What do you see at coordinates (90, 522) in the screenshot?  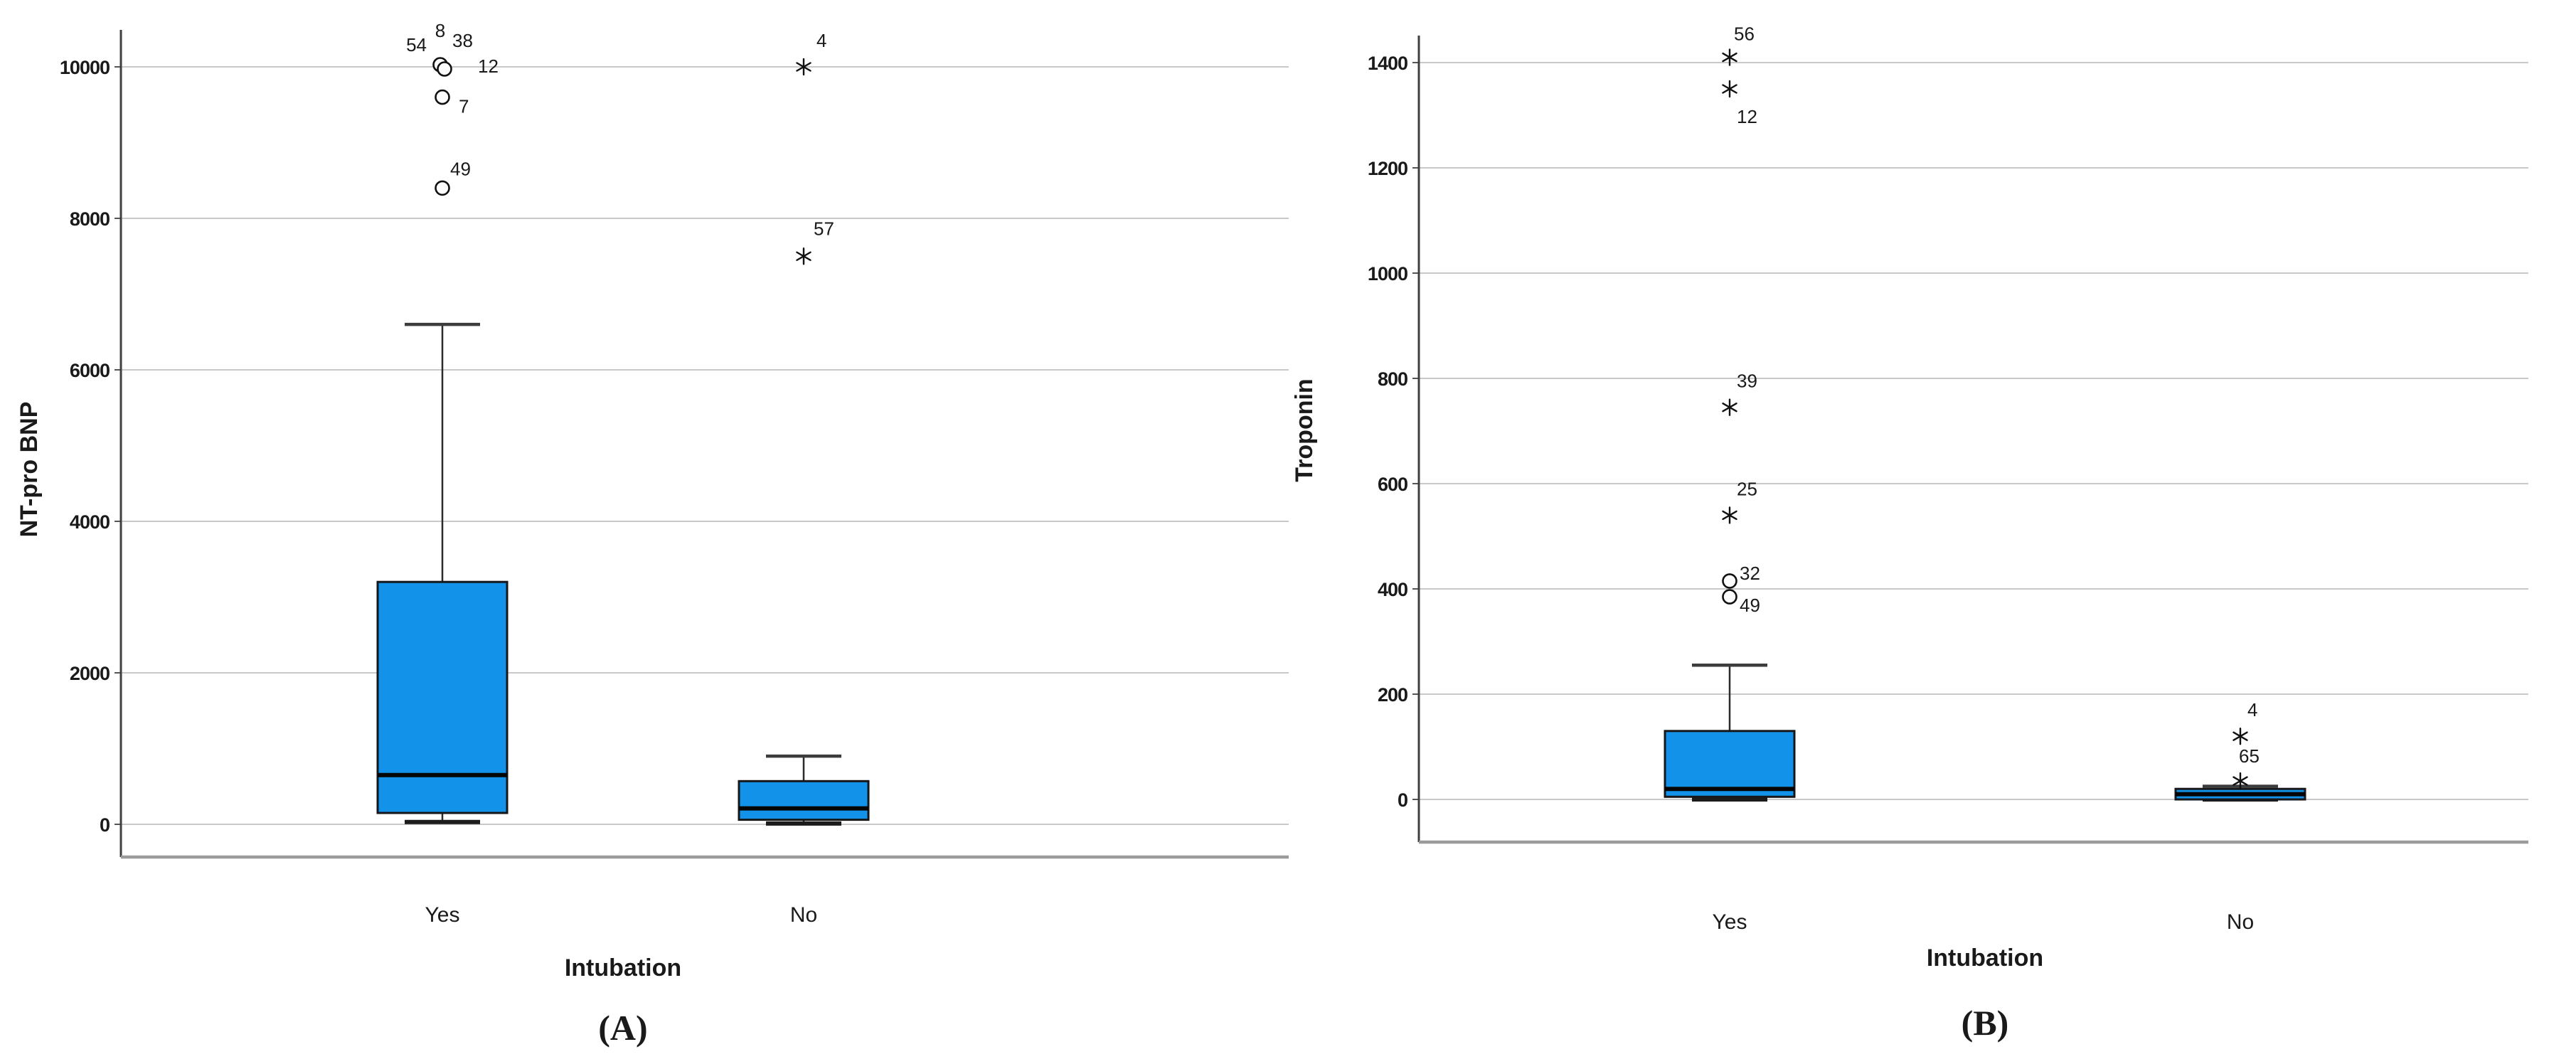 I see `y-tick-label: 4000` at bounding box center [90, 522].